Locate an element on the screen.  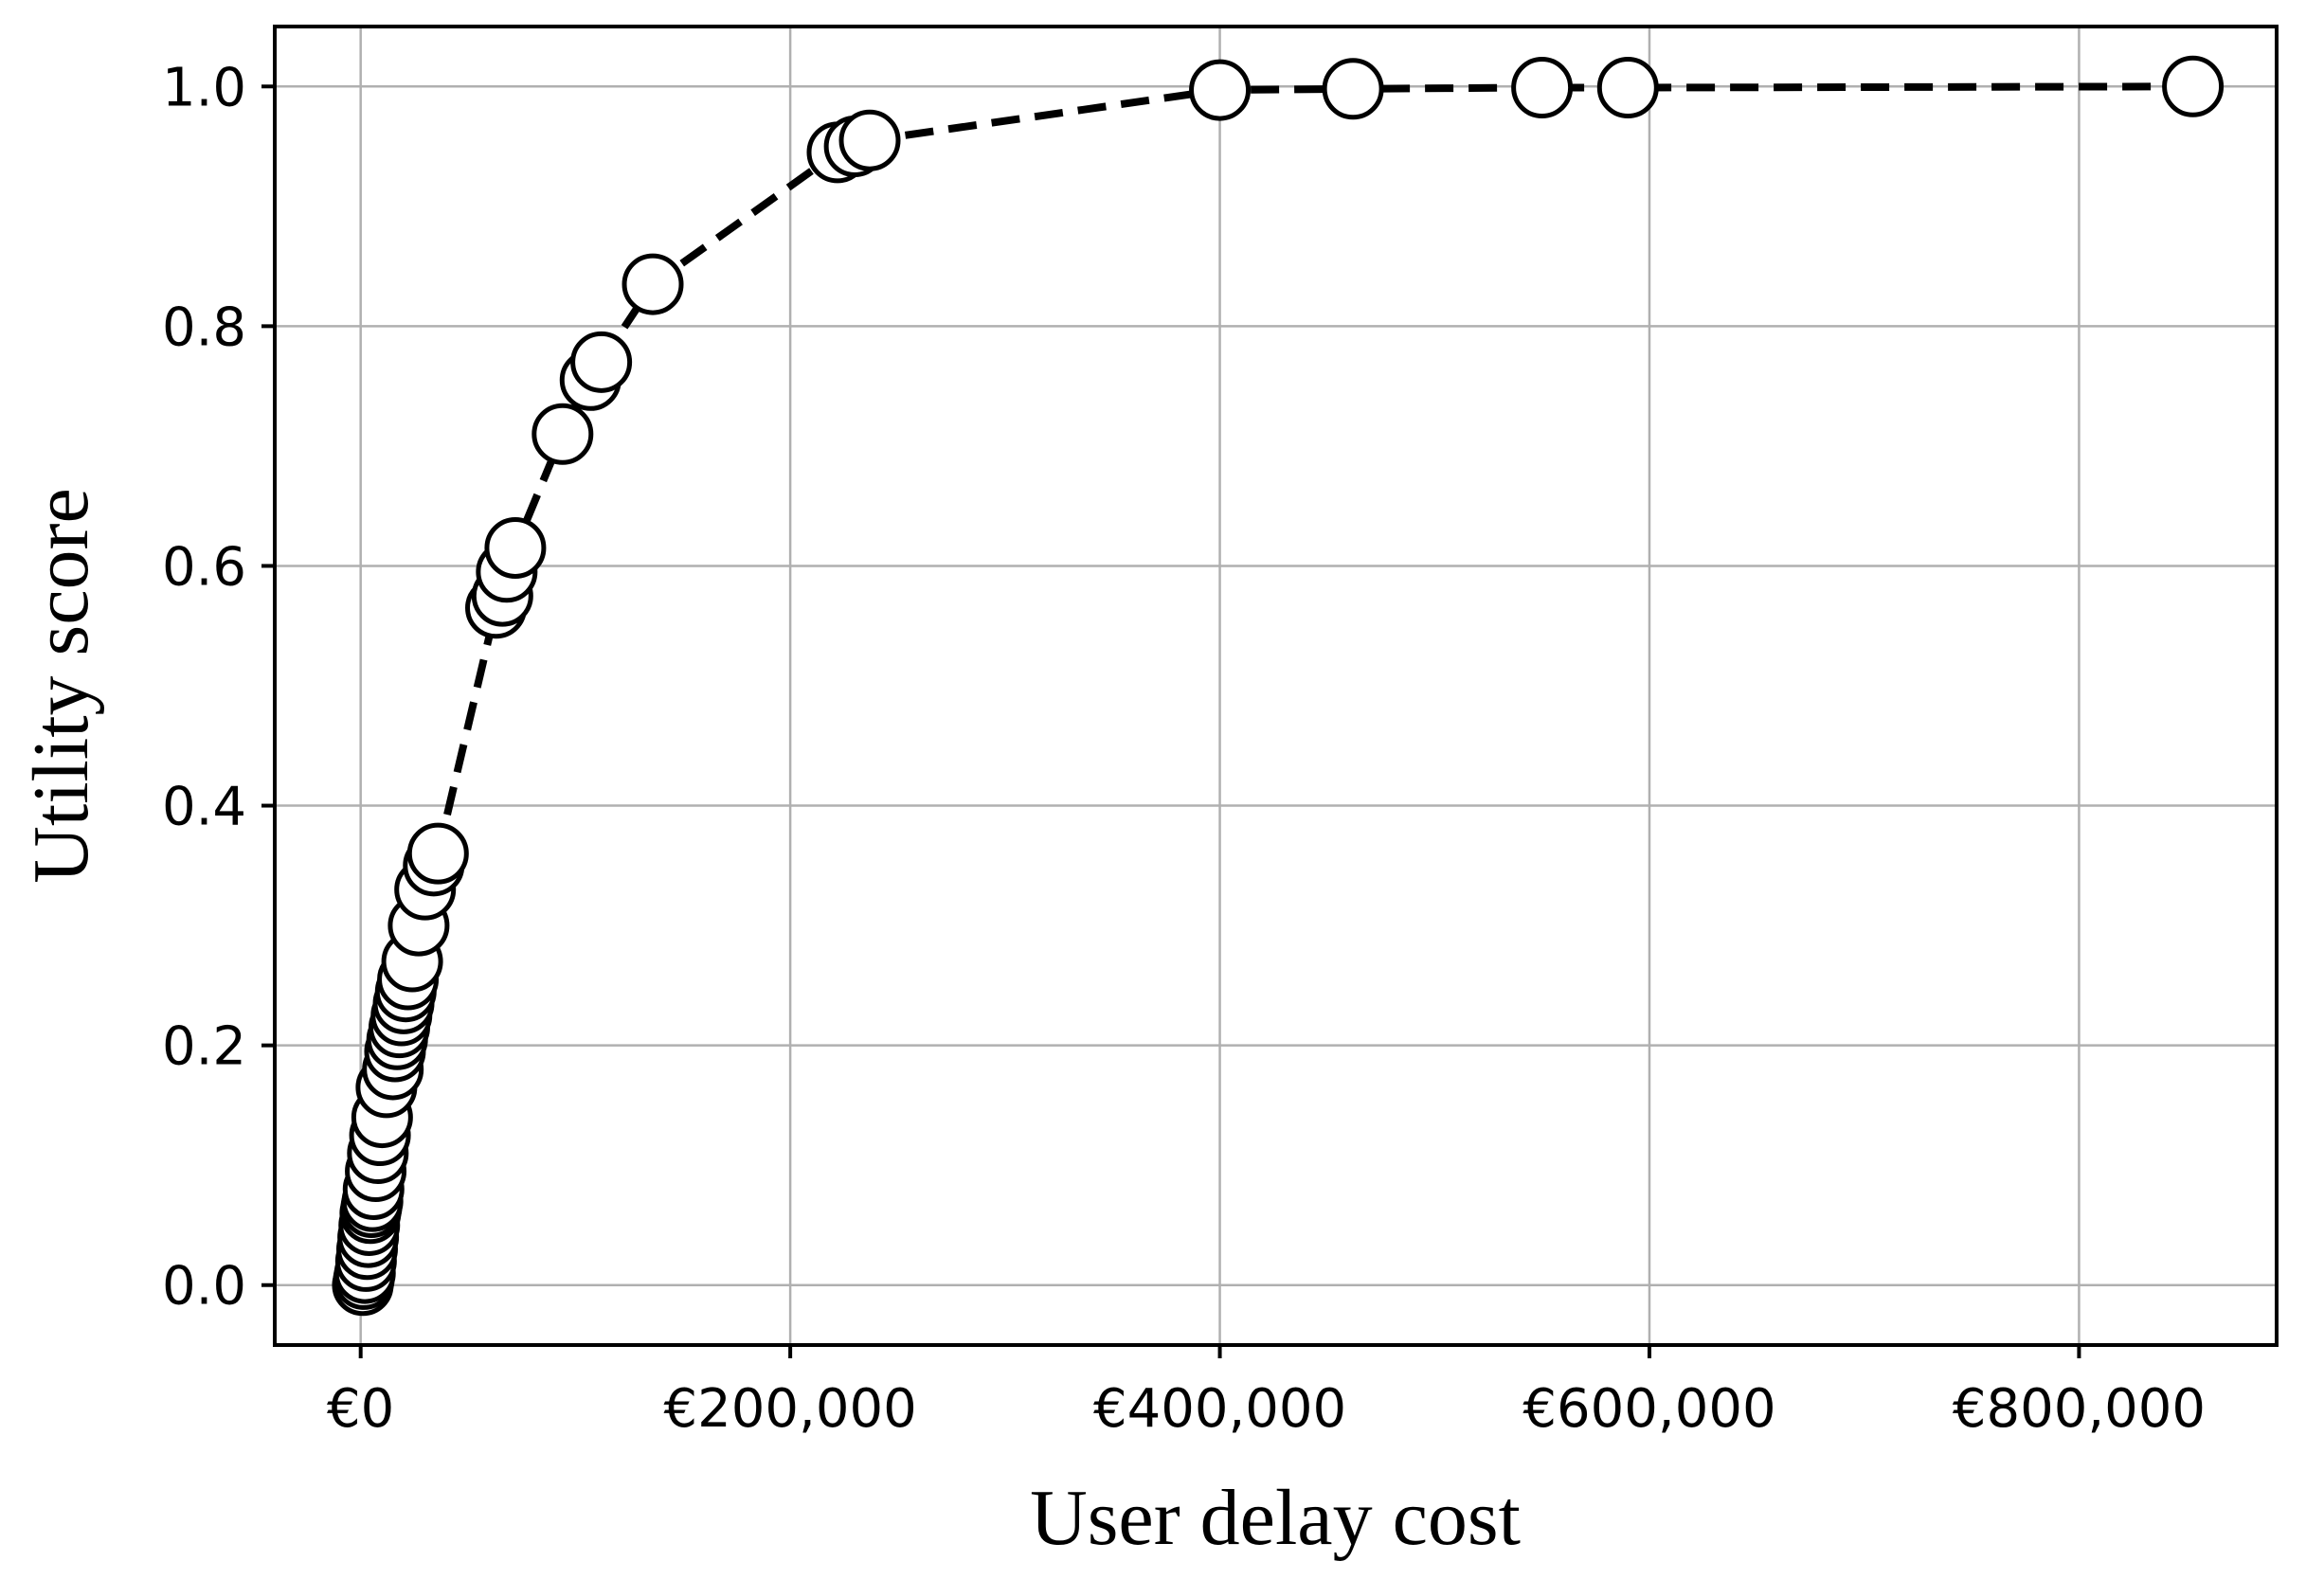
y-axis-label: Utility score is located at coordinates (61, 686).